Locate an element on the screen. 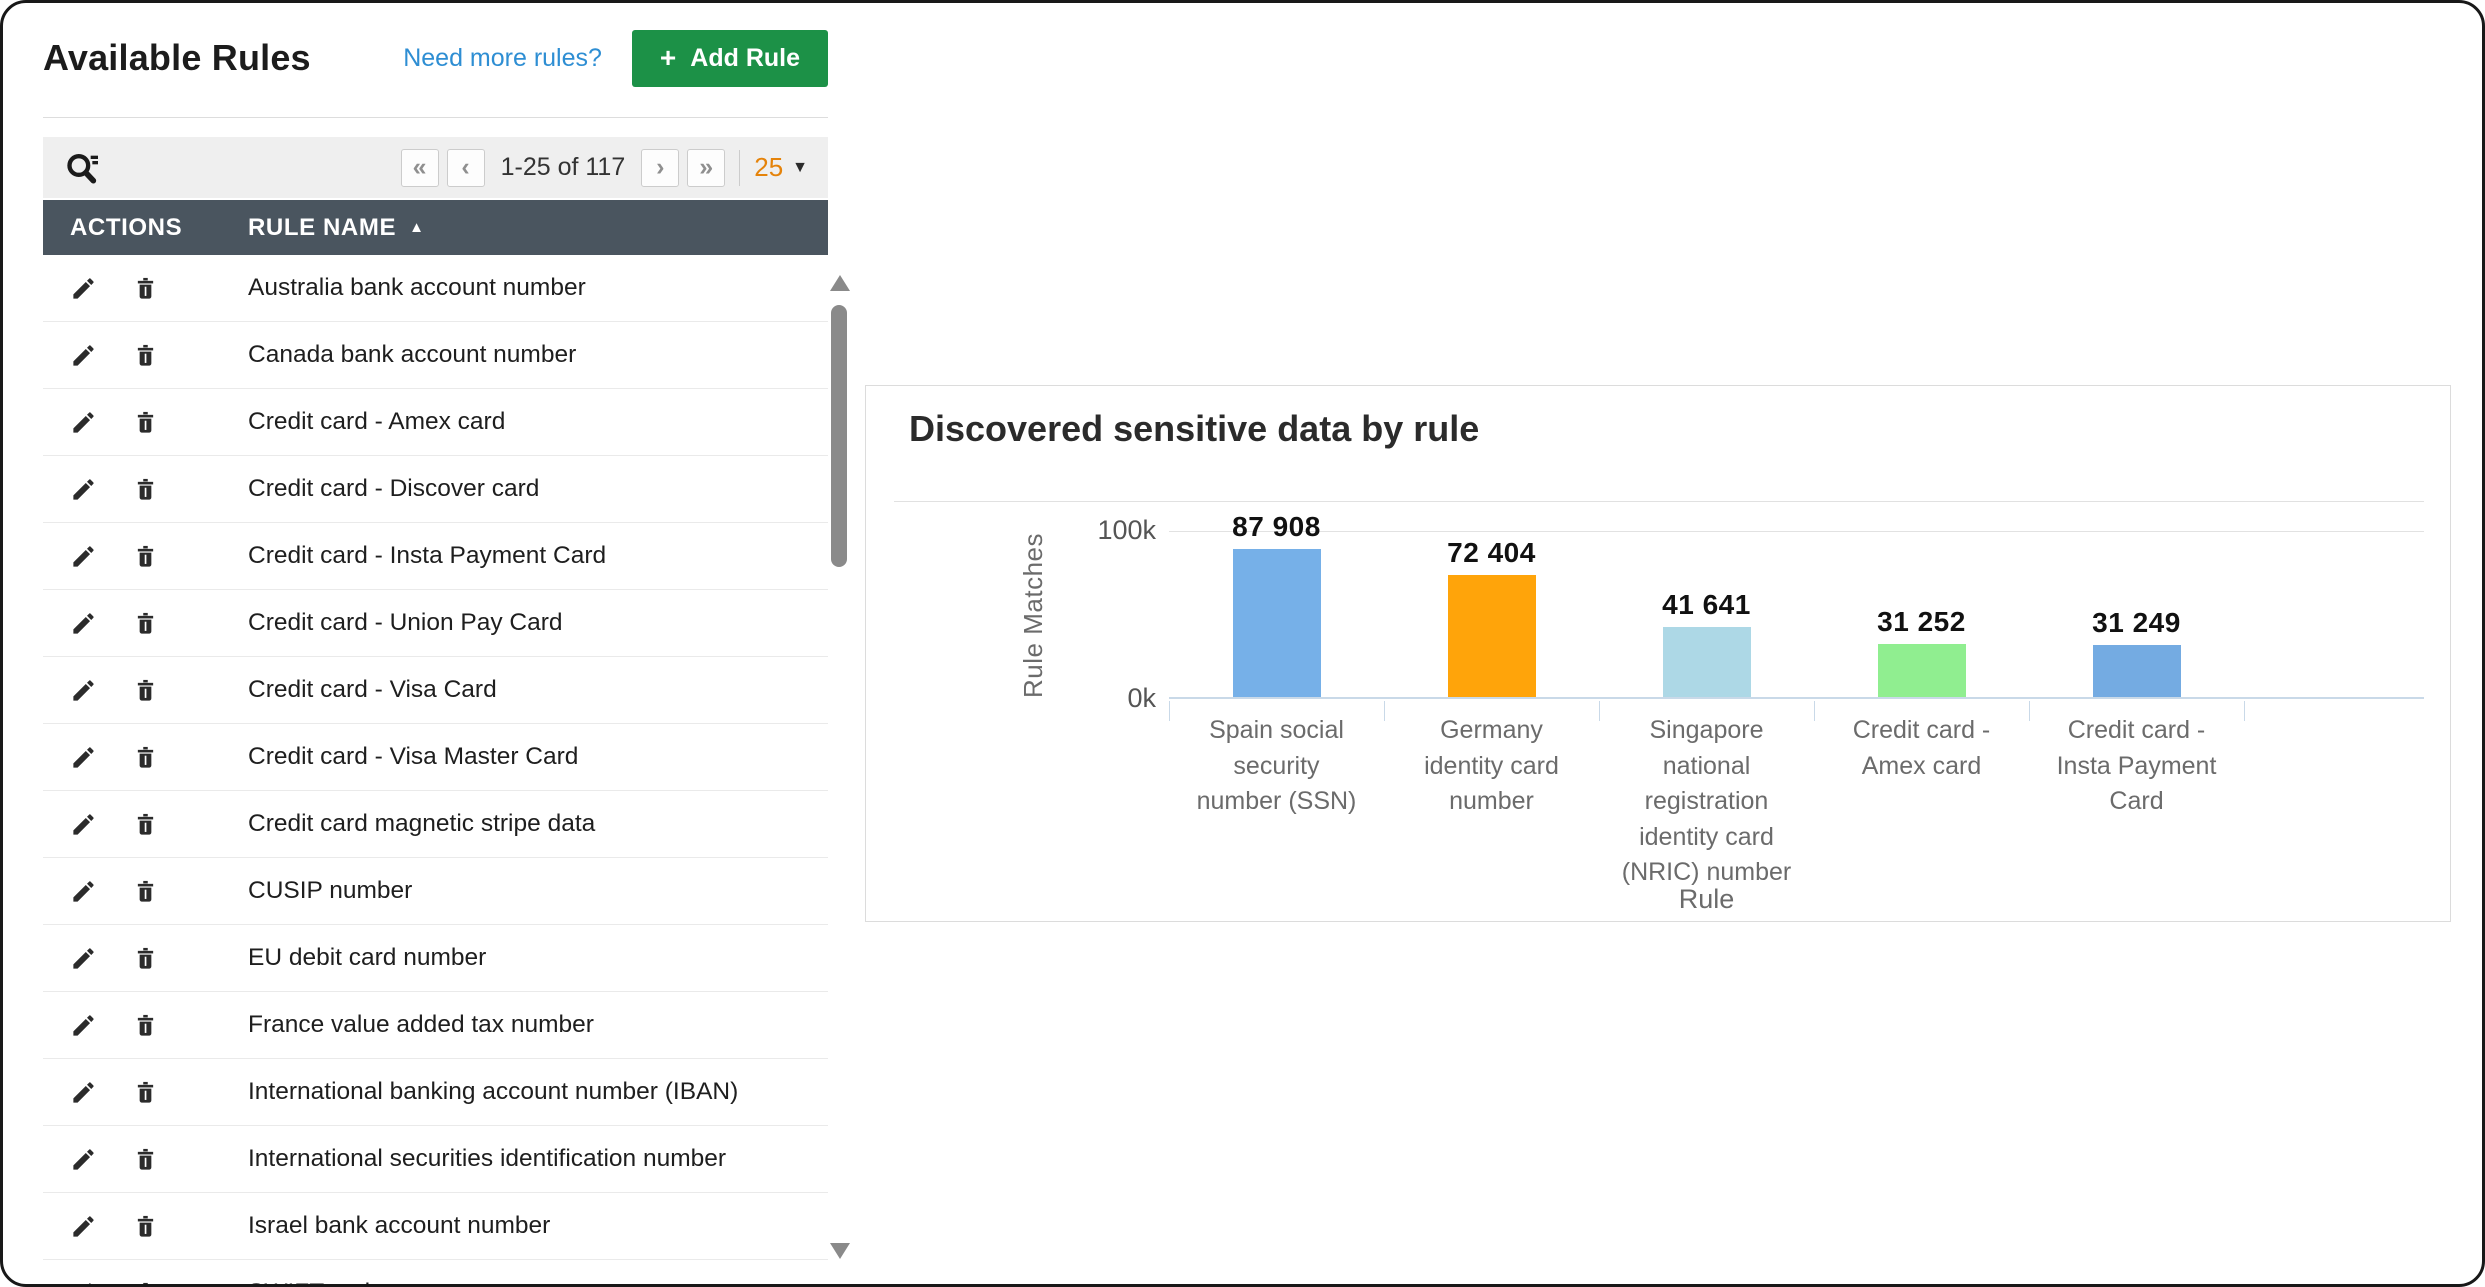 The height and width of the screenshot is (1287, 2485). column-header-actions: ACTIONS is located at coordinates (126, 227).